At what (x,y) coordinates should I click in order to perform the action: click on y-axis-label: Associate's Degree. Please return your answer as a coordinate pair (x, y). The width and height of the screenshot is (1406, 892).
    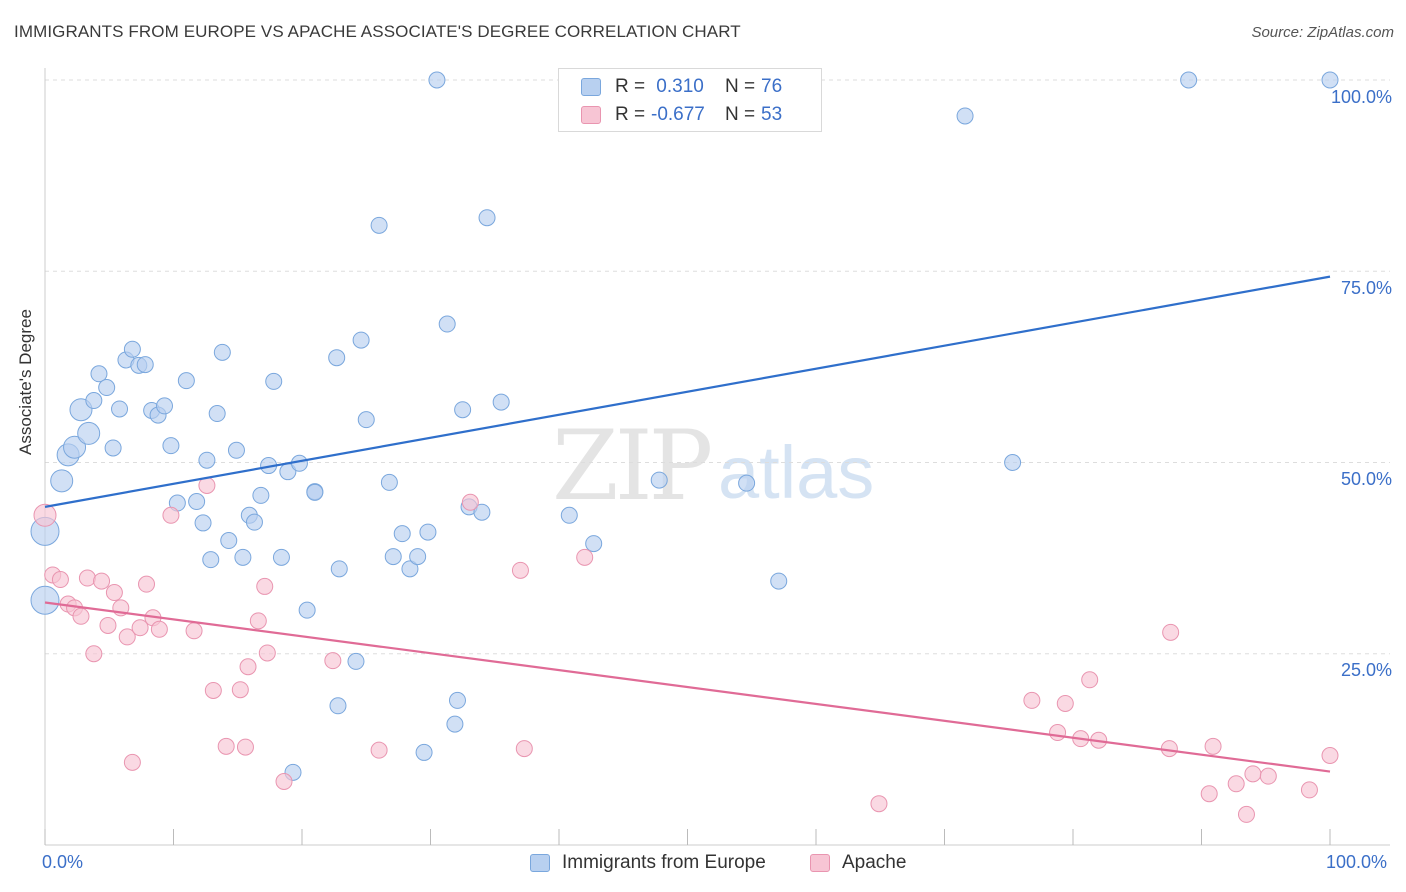
    Looking at the image, I should click on (25, 382).